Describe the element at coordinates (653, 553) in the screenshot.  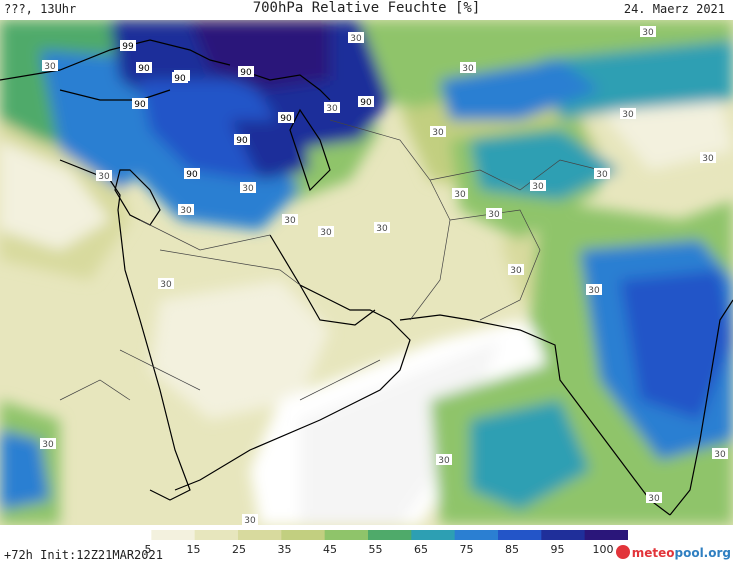
I see `brand-name-part1: meteo` at that location.